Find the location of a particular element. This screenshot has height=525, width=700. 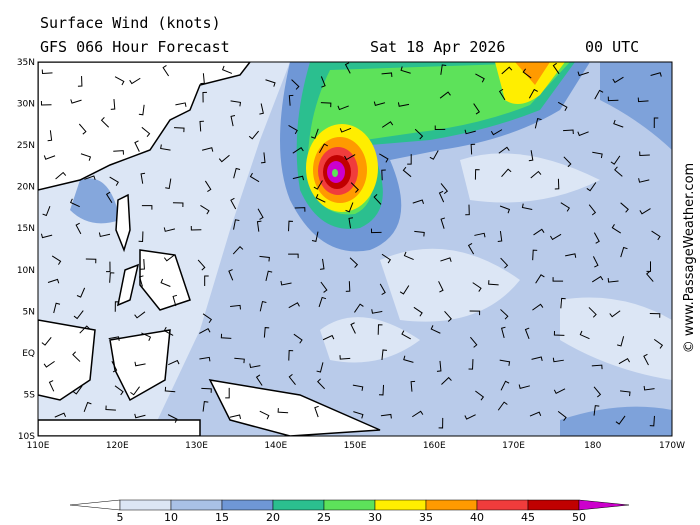

colorbar-label: 30 is located at coordinates (375, 517).